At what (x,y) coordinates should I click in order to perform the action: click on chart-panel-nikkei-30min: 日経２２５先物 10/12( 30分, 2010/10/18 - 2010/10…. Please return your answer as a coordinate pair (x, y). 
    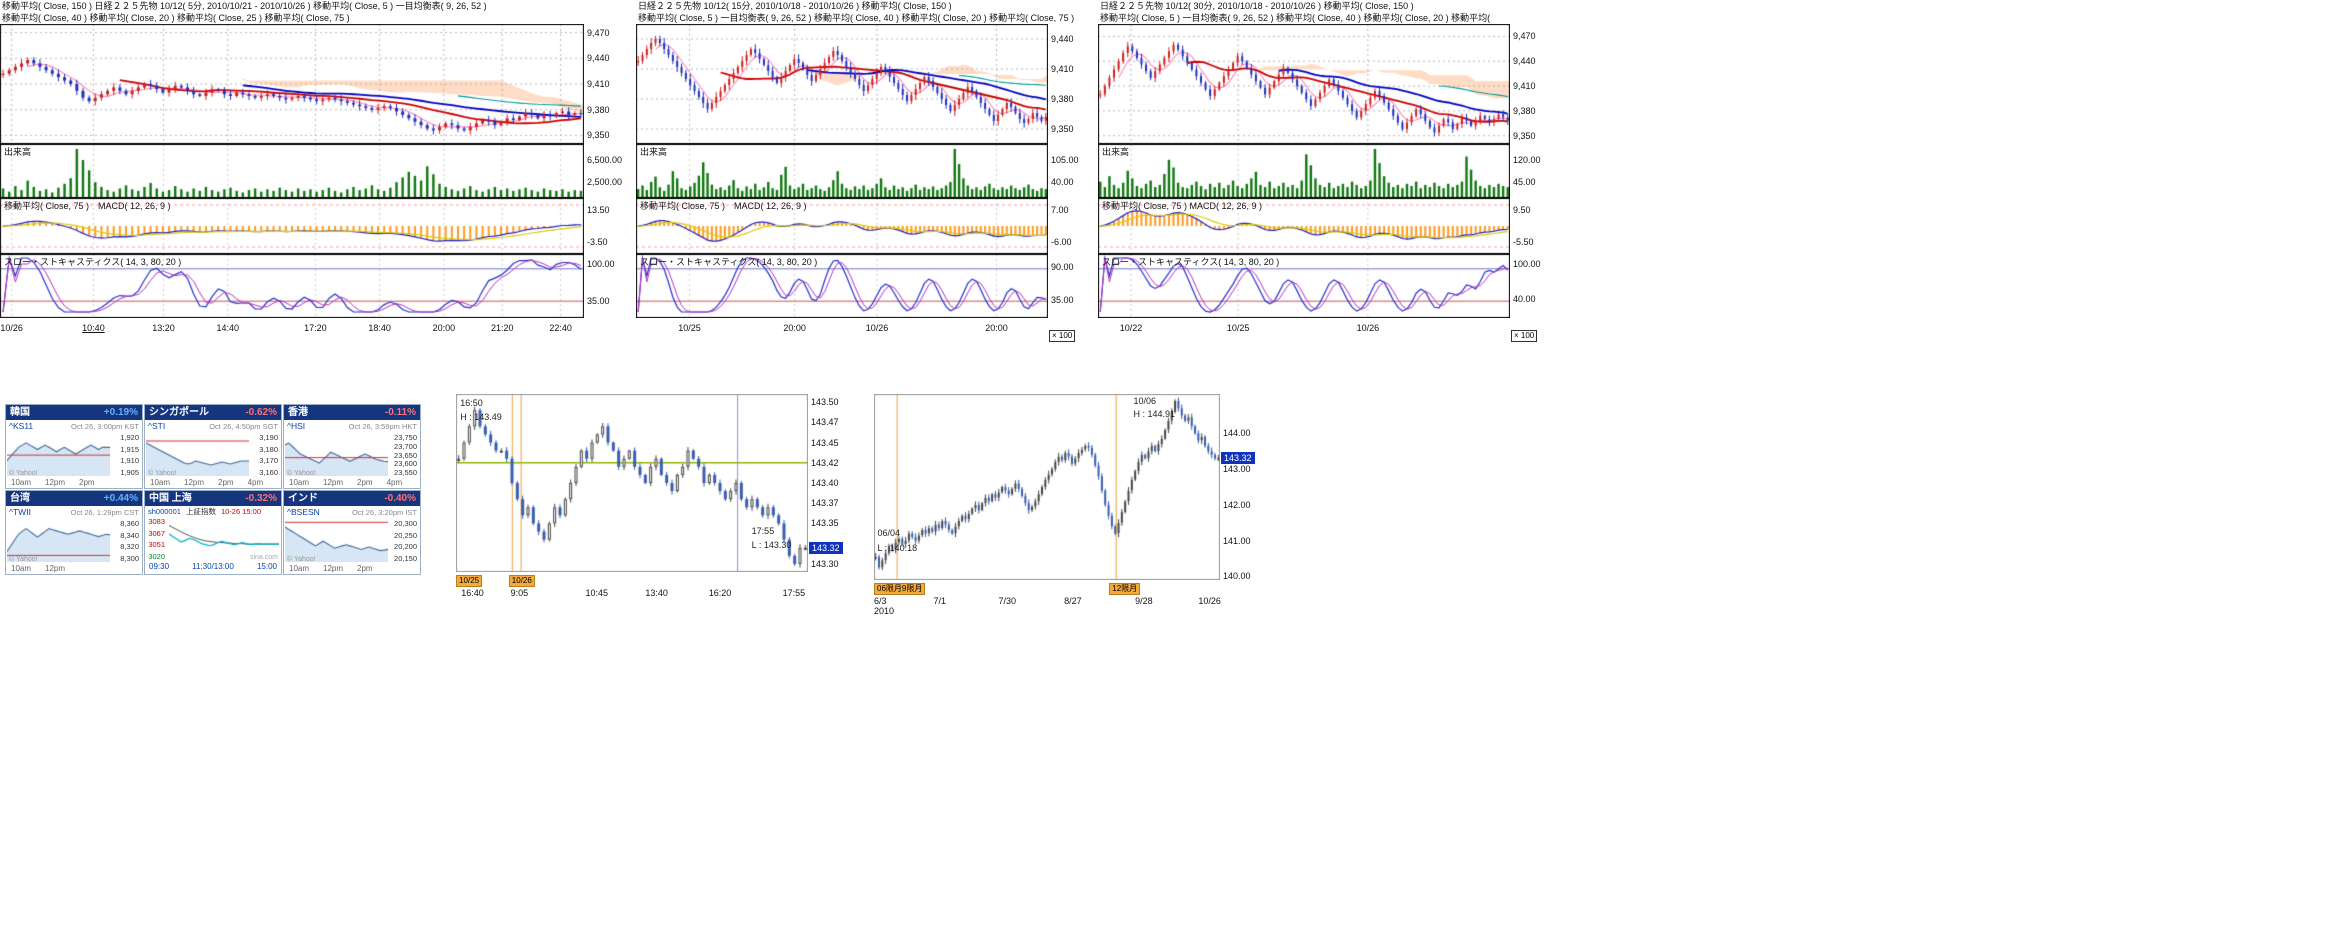
    Looking at the image, I should click on (1327, 174).